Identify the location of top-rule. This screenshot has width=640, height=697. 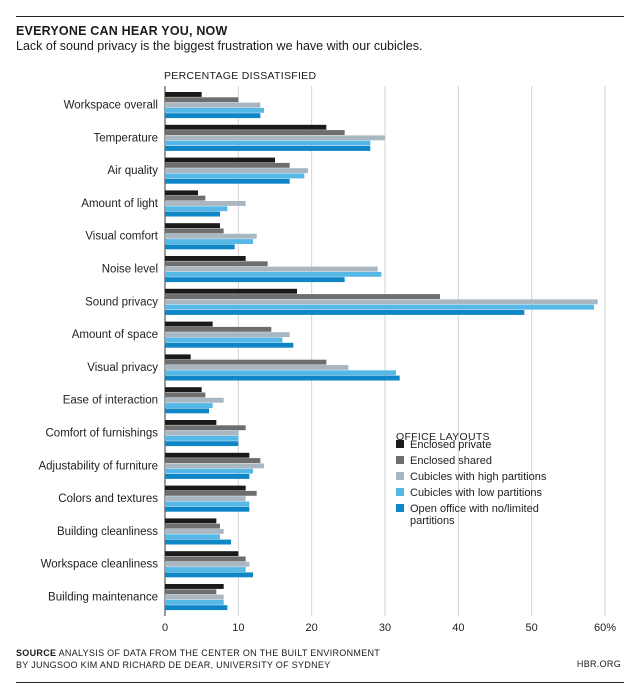
(320, 16).